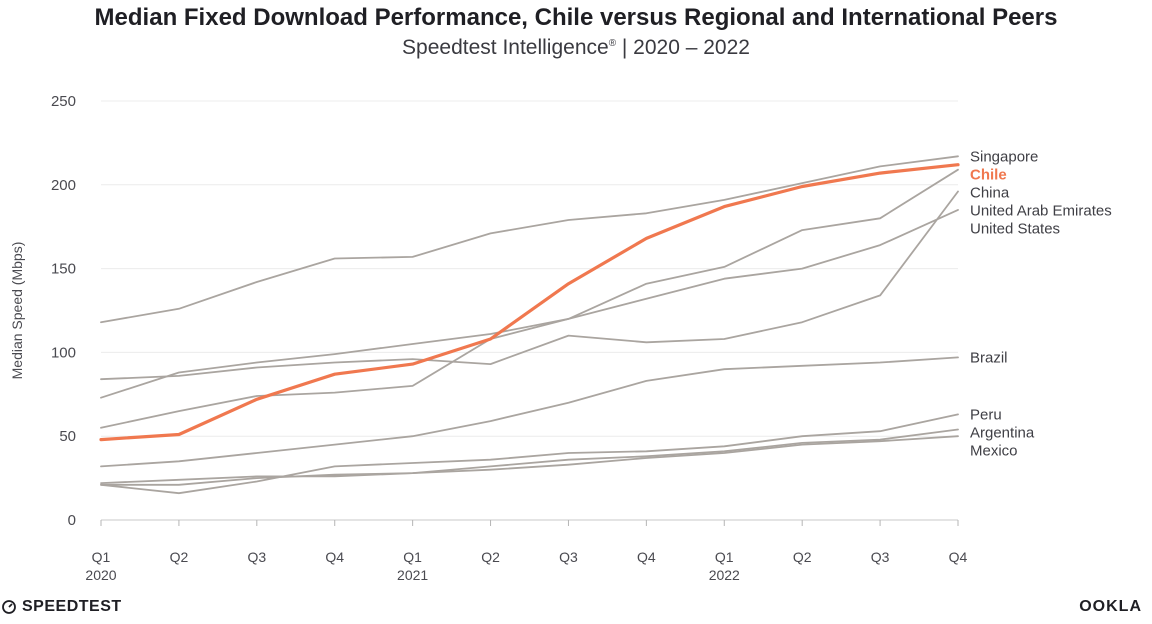 This screenshot has width=1152, height=624. Describe the element at coordinates (412, 575) in the screenshot. I see `x-year-label: 2021` at that location.